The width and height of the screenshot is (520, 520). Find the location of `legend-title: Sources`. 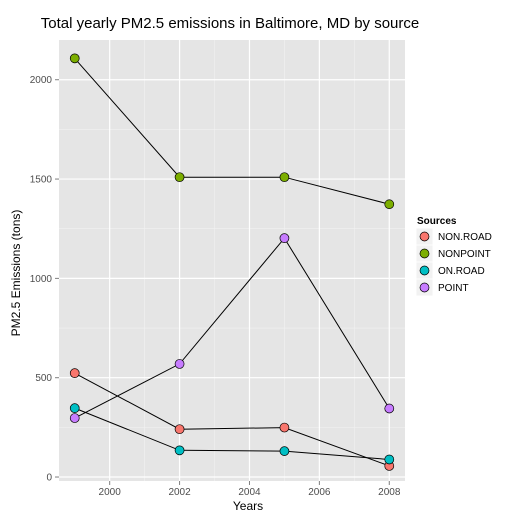

legend-title: Sources is located at coordinates (437, 221).